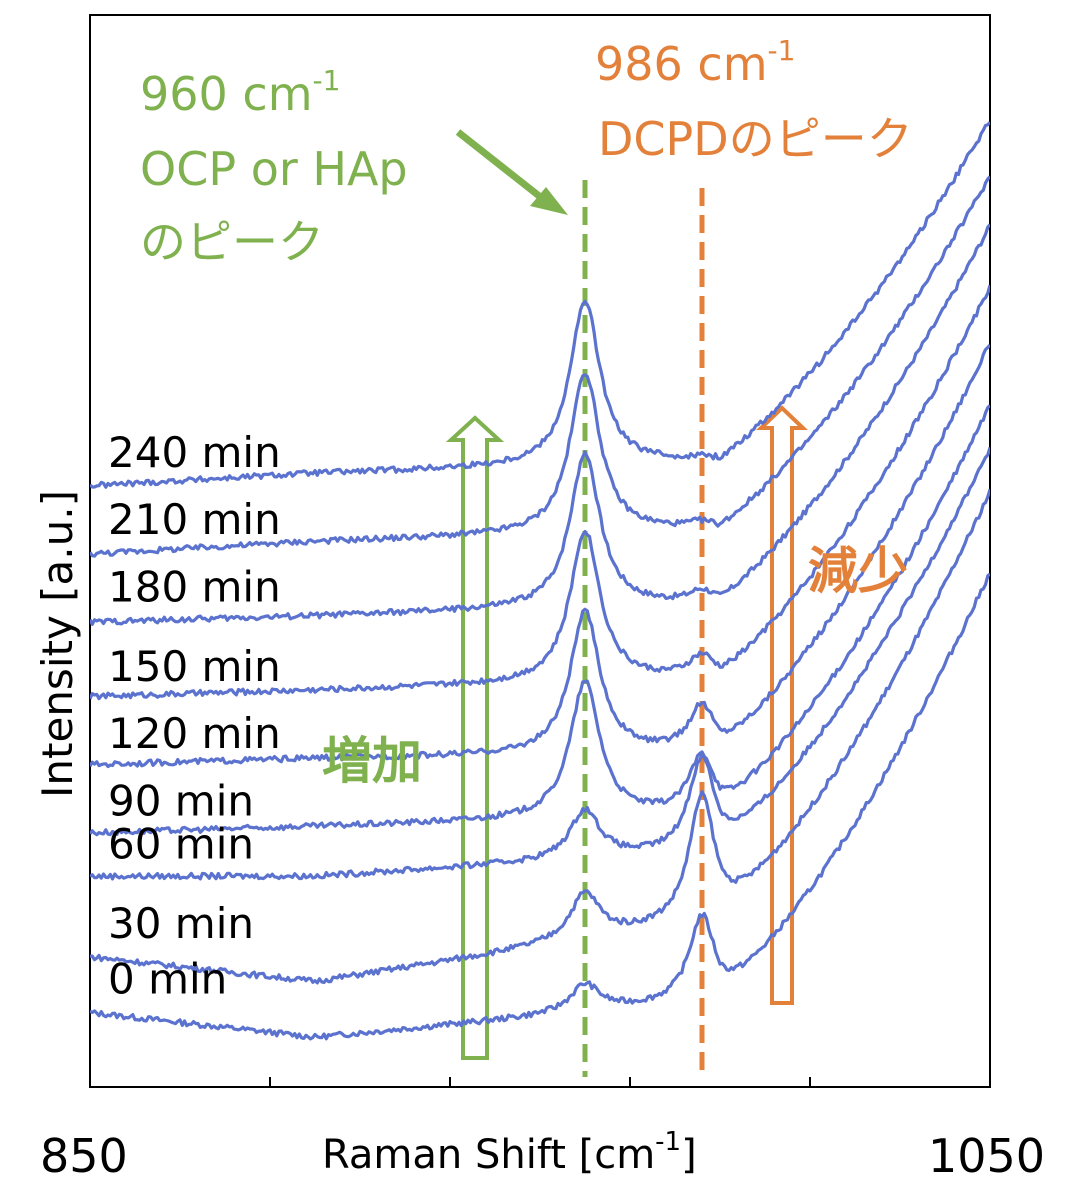 The image size is (1077, 1200). What do you see at coordinates (232, 242) in the screenshot?
I see `peak-960-label-line3: のピーク` at bounding box center [232, 242].